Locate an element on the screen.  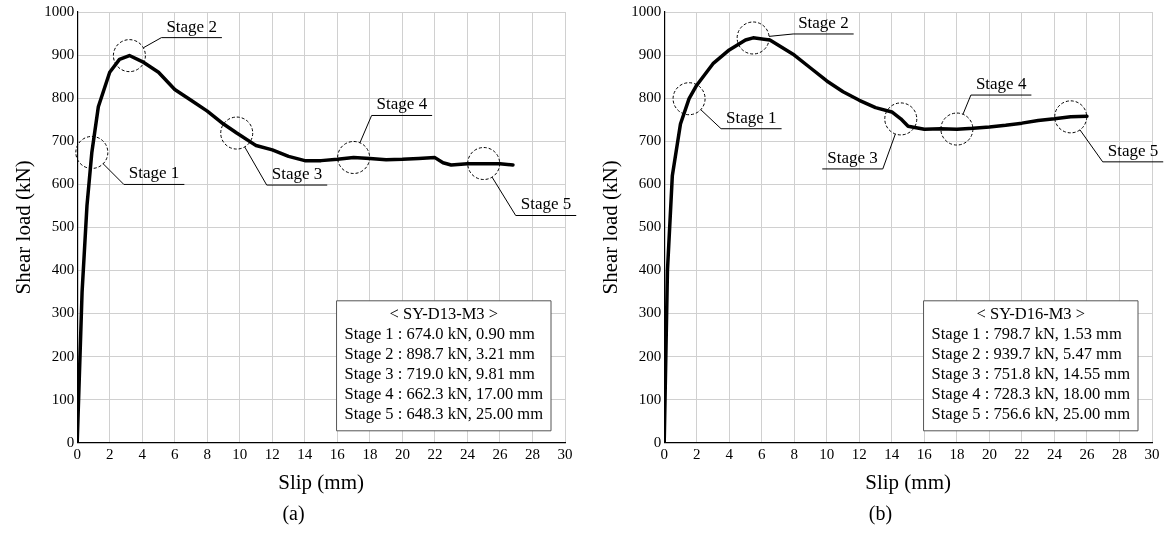
annotation: Stage 1 : 674.0 kN, 0.90 mm is located at coordinates (439, 334).